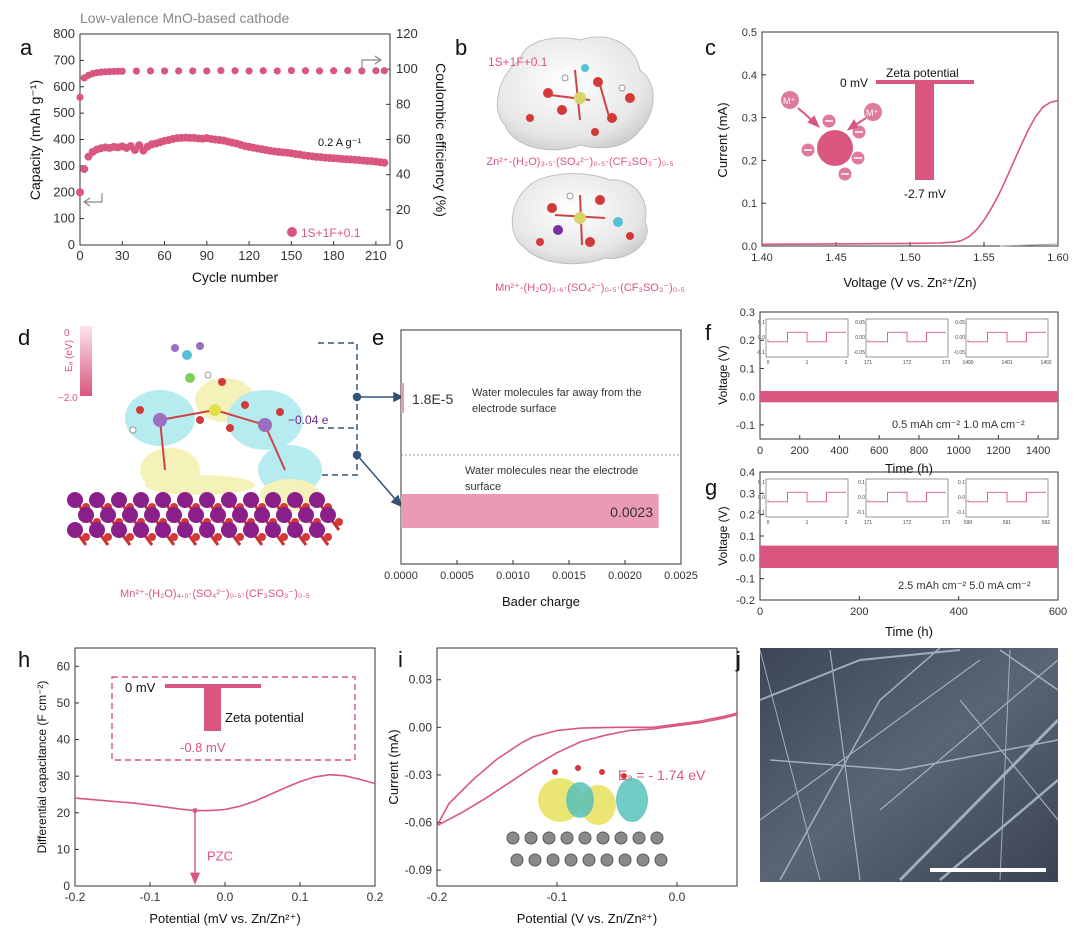 The width and height of the screenshot is (1080, 933). I want to click on bracket-d, so click(338, 409).